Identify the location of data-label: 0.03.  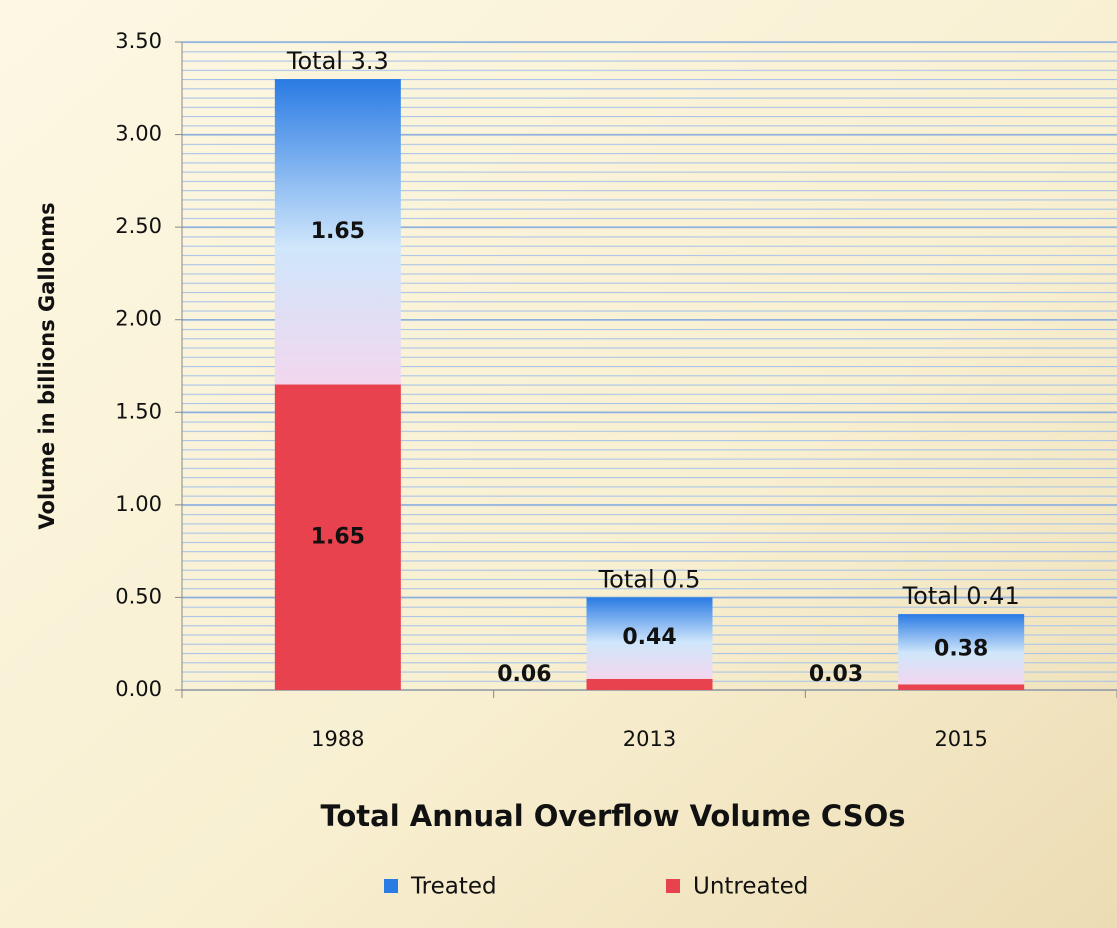
(836, 674).